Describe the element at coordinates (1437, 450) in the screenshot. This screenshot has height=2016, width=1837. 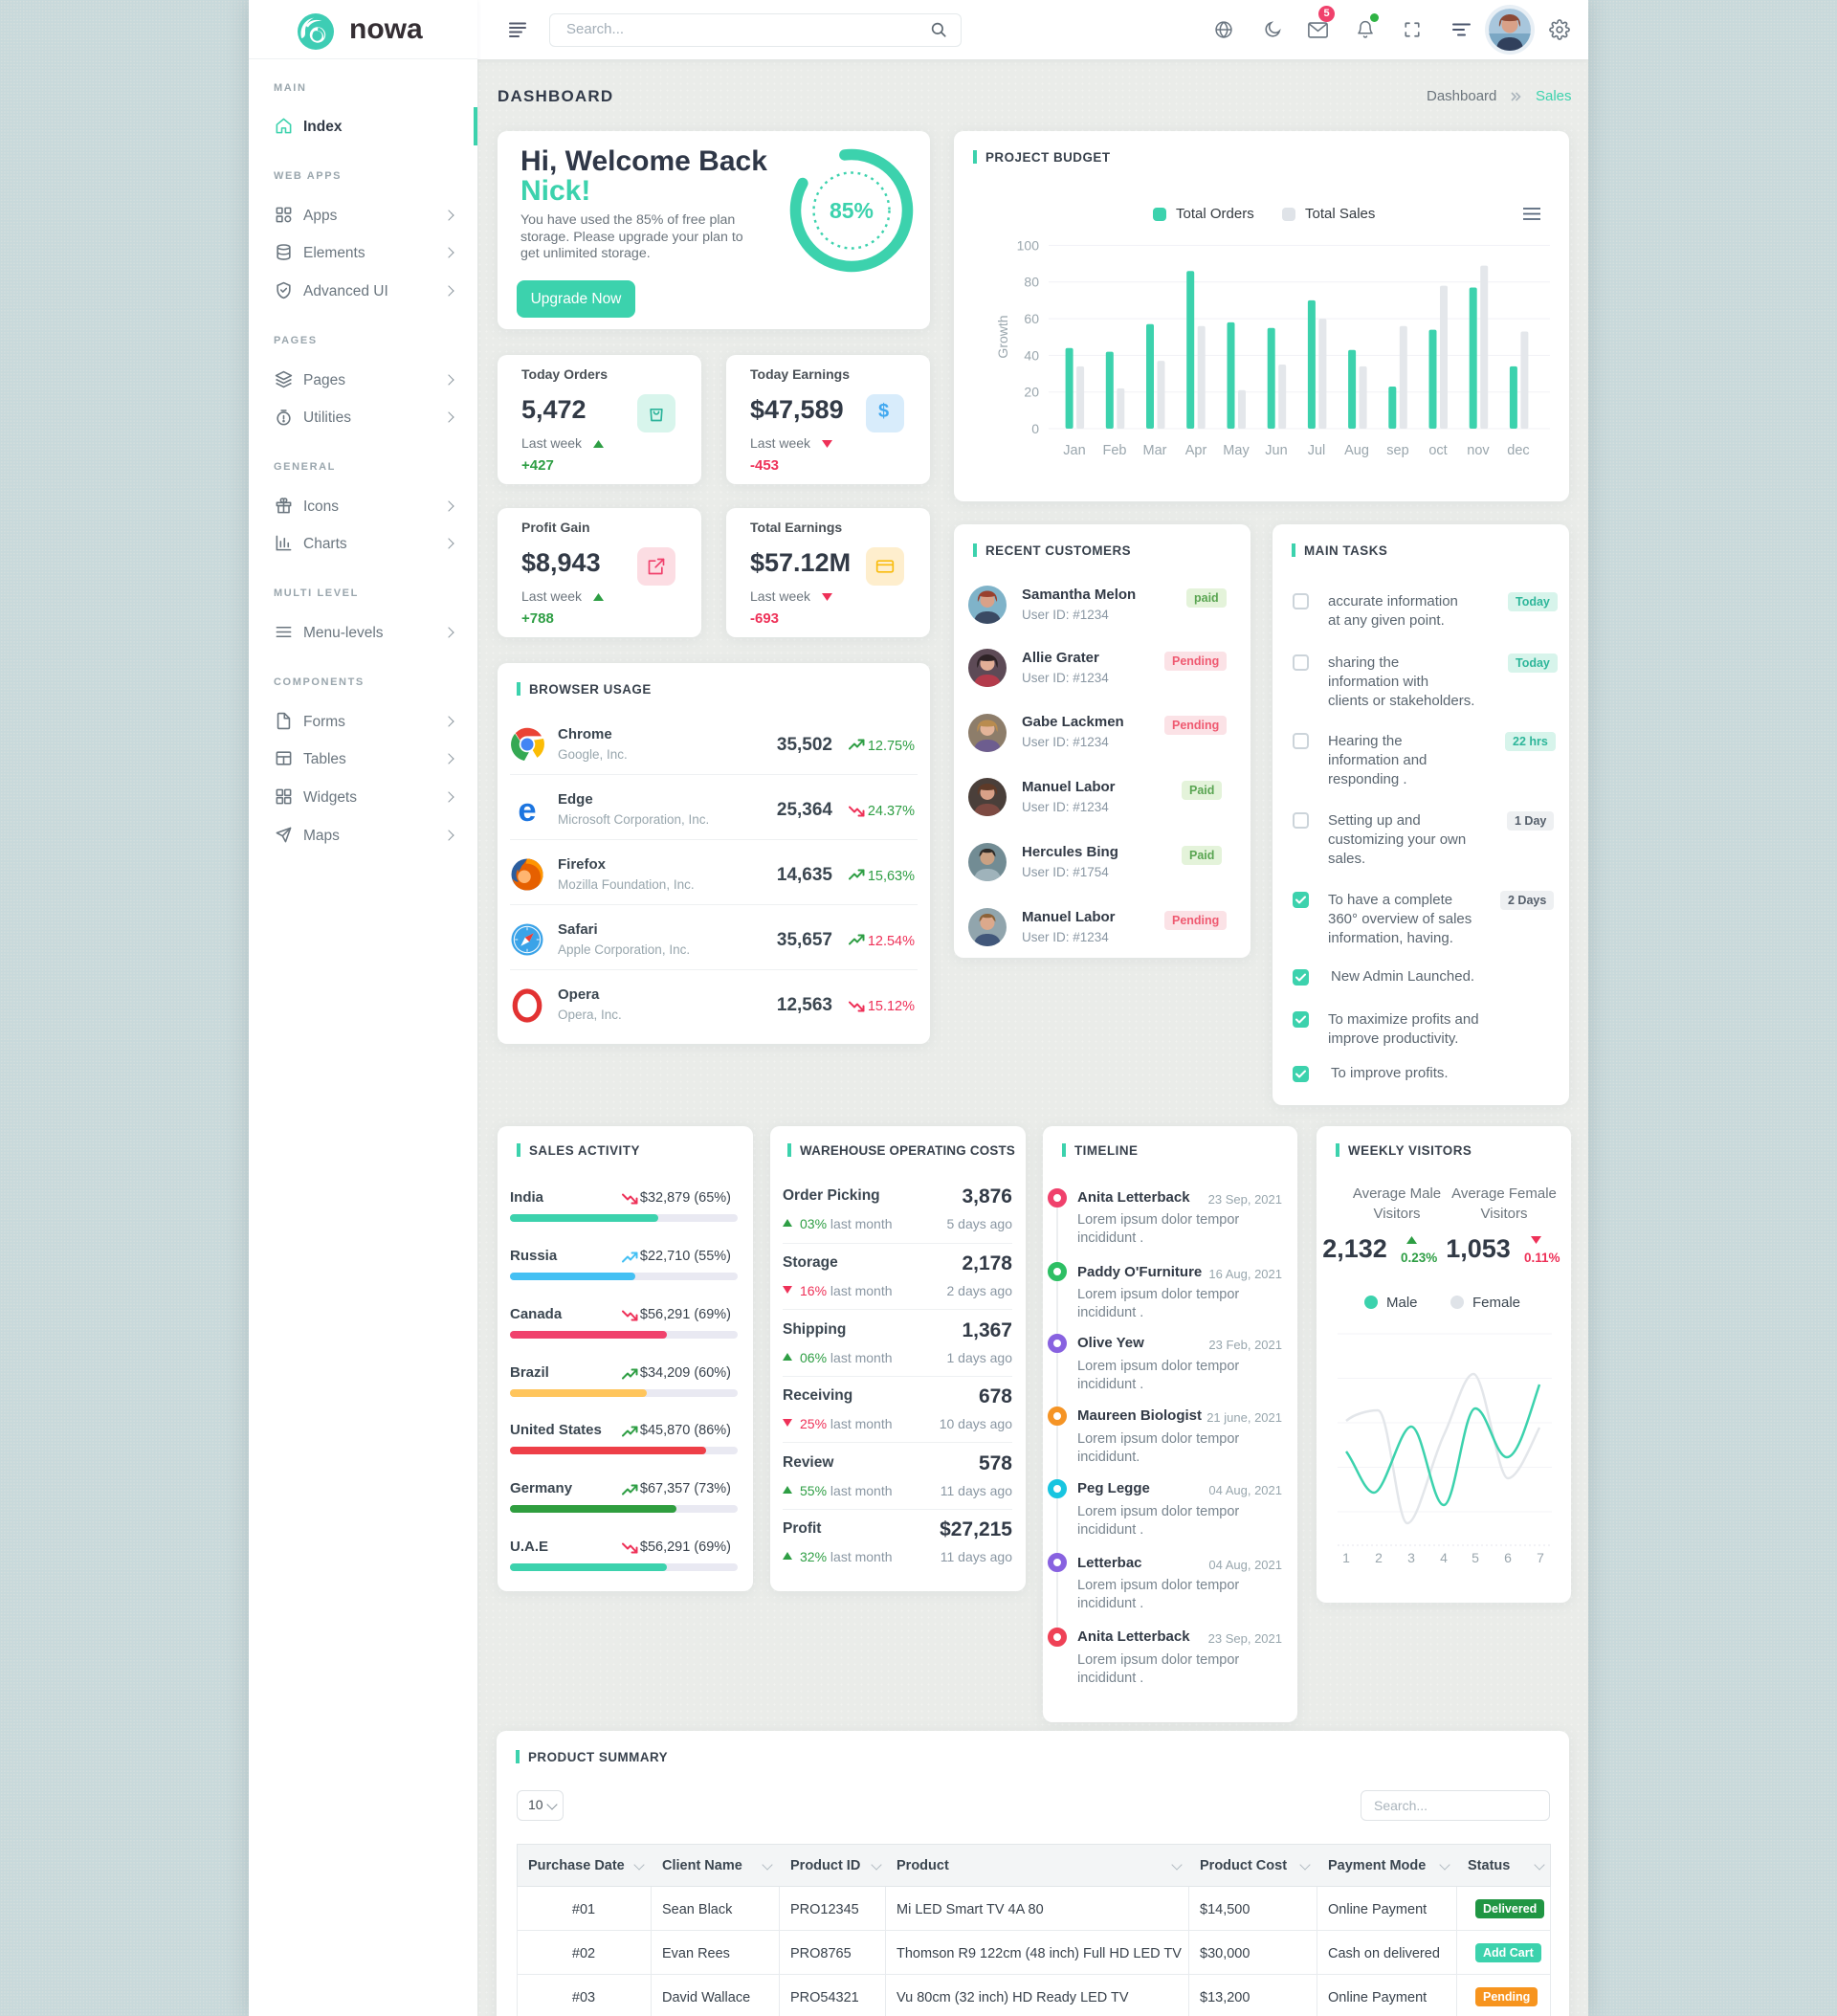
I see `svg-text: oct` at that location.